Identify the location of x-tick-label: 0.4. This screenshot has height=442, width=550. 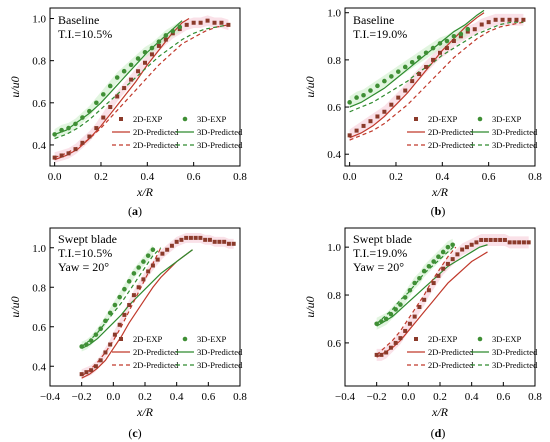
(147, 177).